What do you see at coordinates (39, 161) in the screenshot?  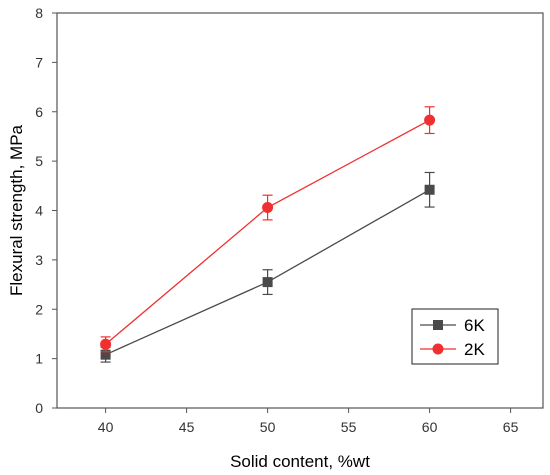 I see `y-tick-label: 5` at bounding box center [39, 161].